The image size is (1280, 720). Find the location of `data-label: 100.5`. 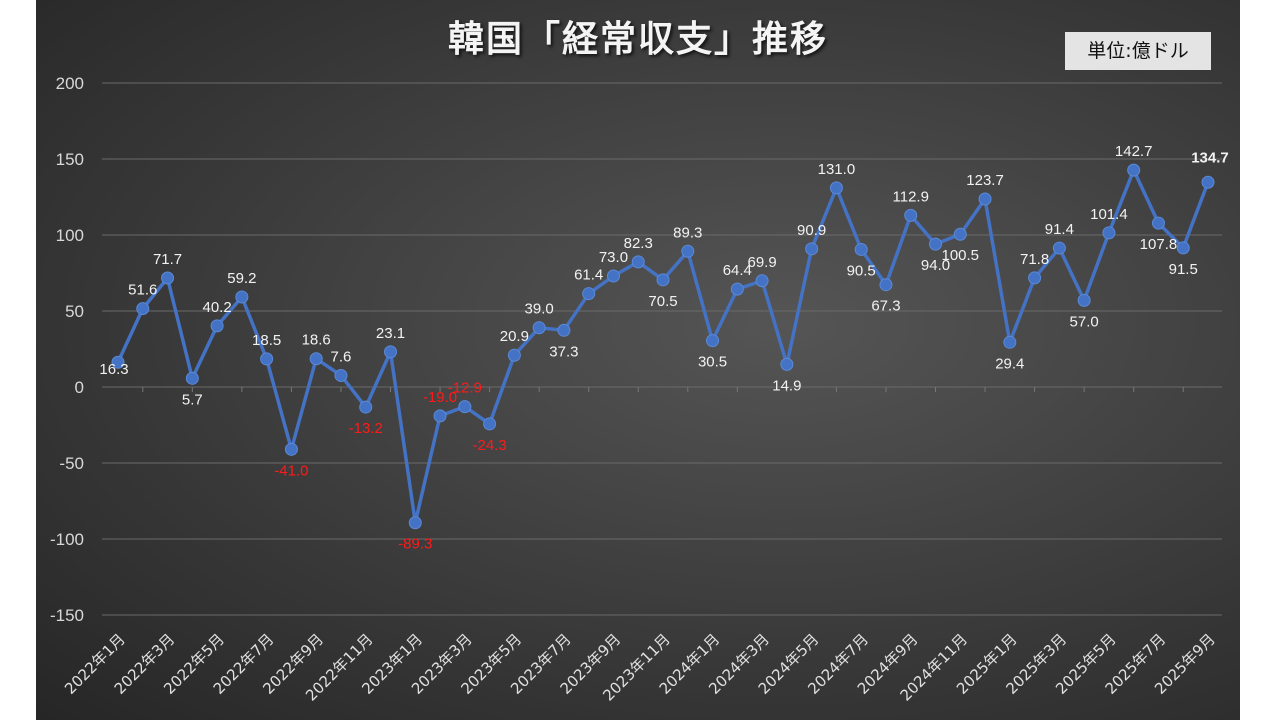

data-label: 100.5 is located at coordinates (960, 255).